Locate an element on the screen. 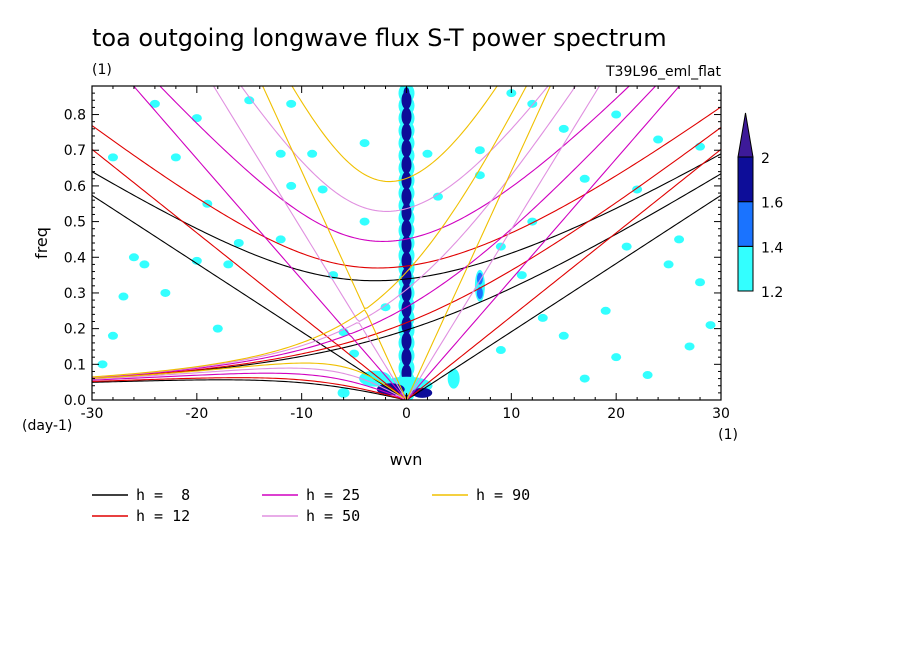  colorbar-label: 1.4 is located at coordinates (772, 248).